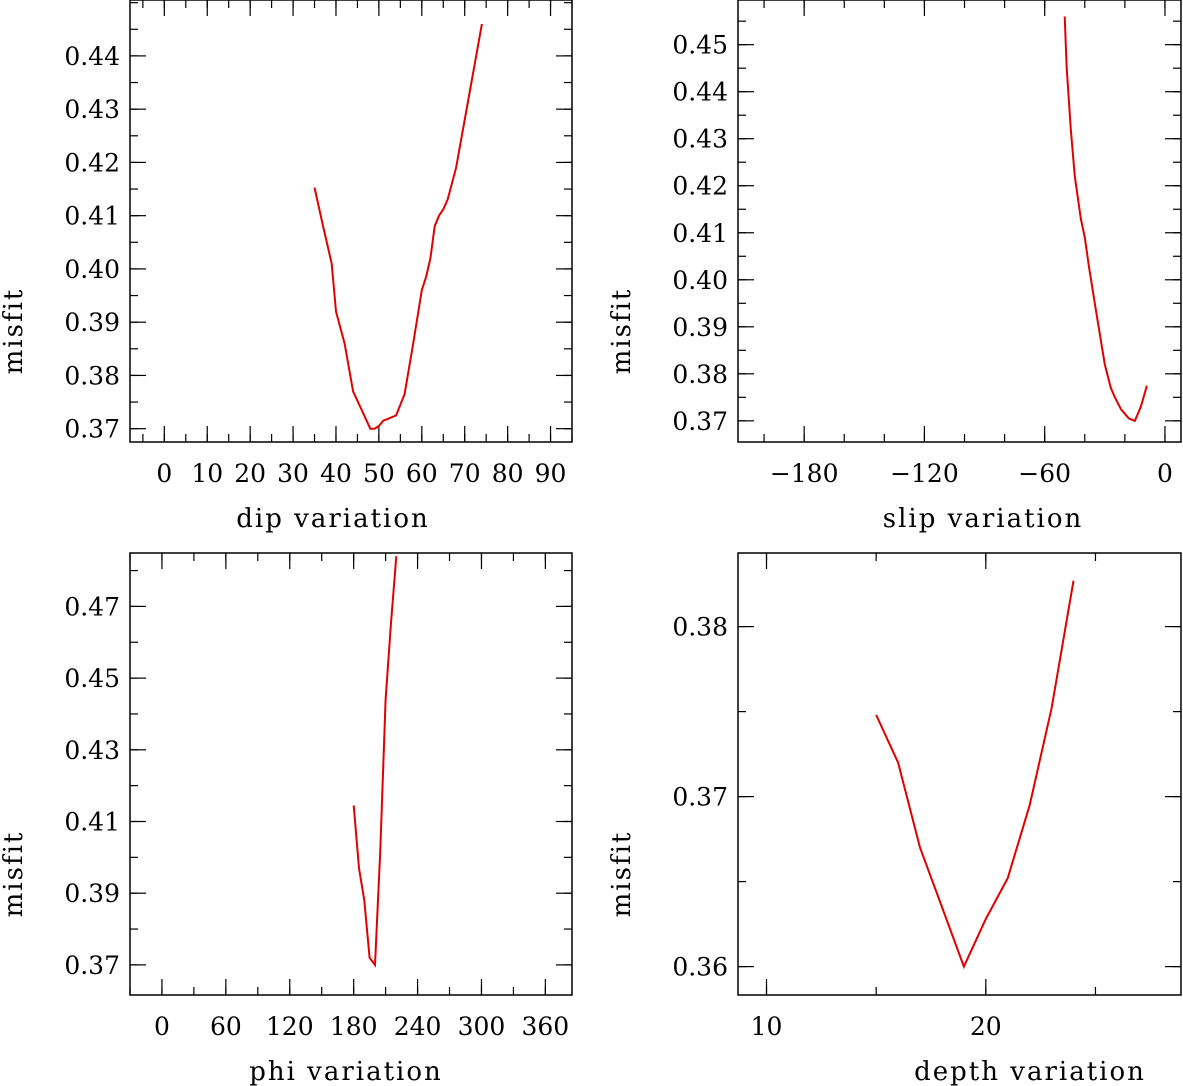 Image resolution: width=1183 pixels, height=1086 pixels. What do you see at coordinates (92, 429) in the screenshot?
I see `dip-y-tick-label: 0.37` at bounding box center [92, 429].